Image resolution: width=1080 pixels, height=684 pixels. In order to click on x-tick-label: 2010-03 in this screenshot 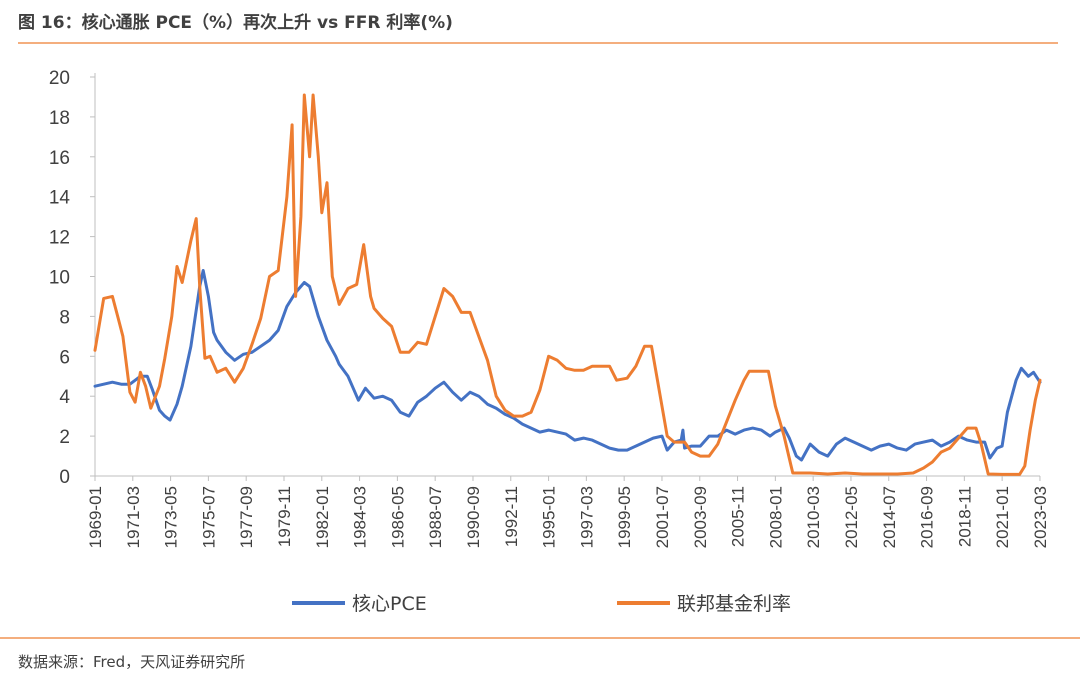, I will do `click(813, 517)`.